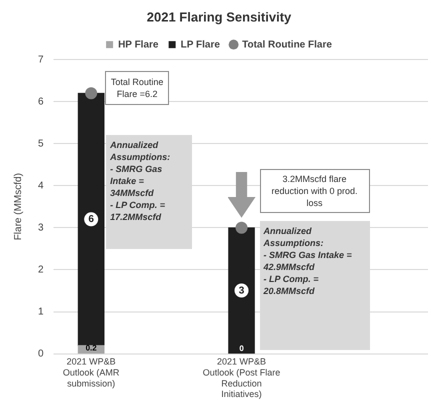 This screenshot has width=434, height=407. What do you see at coordinates (138, 44) in the screenshot?
I see `legend-label: HP Flare` at bounding box center [138, 44].